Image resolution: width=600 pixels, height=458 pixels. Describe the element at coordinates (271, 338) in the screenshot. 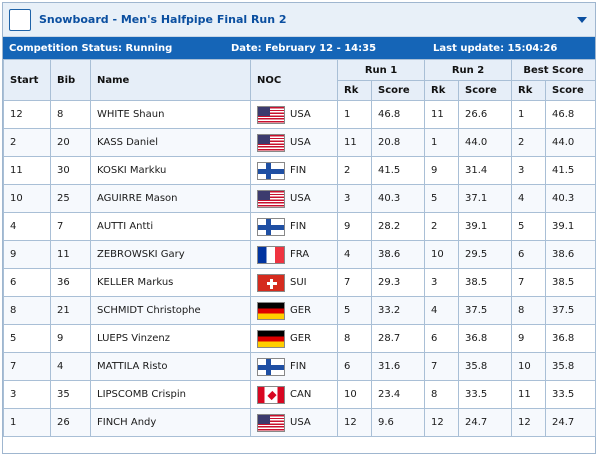

I see `ger-flag-icon` at that location.